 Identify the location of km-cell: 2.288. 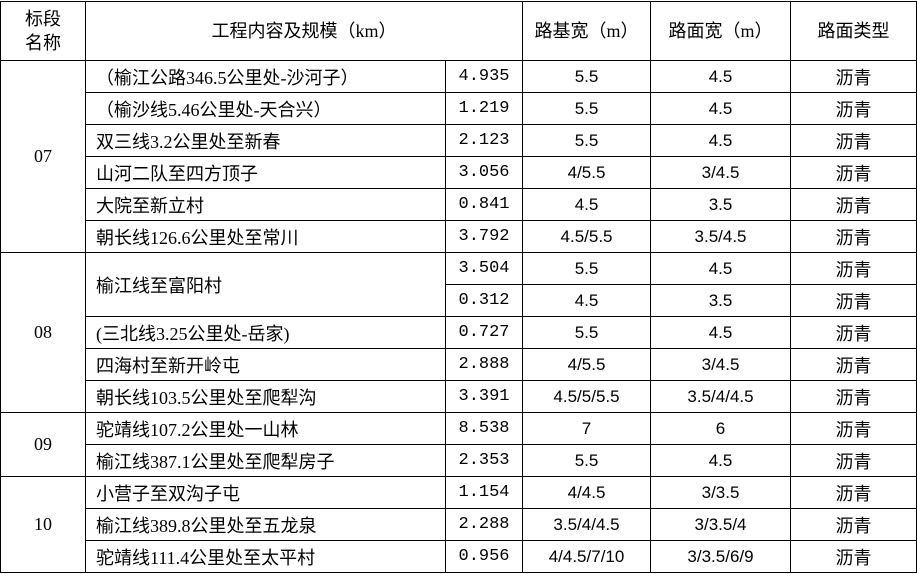
(484, 524).